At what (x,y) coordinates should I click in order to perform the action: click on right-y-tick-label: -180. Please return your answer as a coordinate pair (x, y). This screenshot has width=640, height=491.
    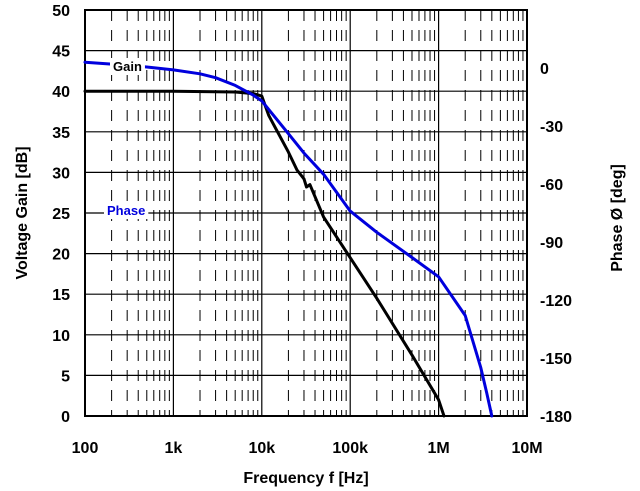
    Looking at the image, I should click on (556, 417).